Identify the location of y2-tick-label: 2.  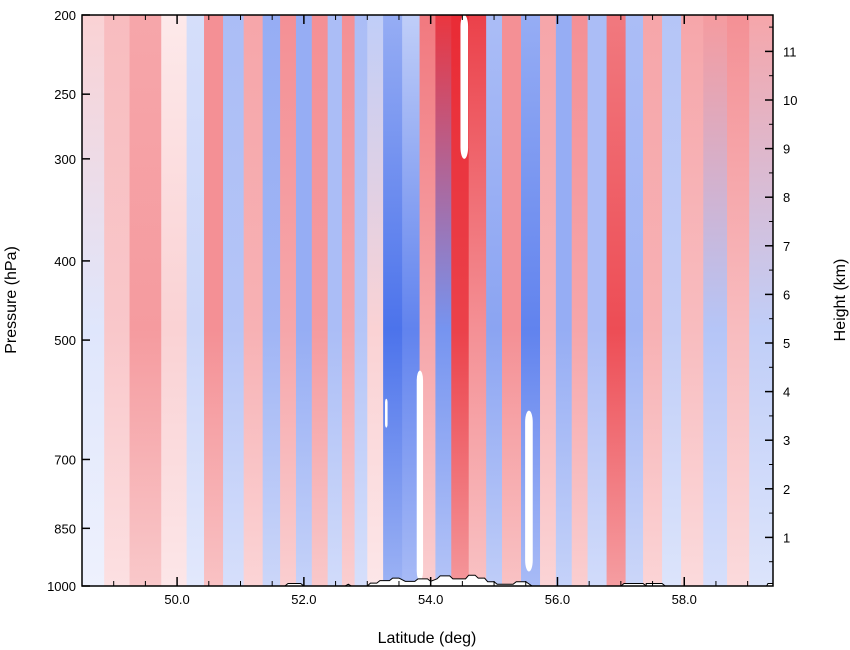
(786, 489).